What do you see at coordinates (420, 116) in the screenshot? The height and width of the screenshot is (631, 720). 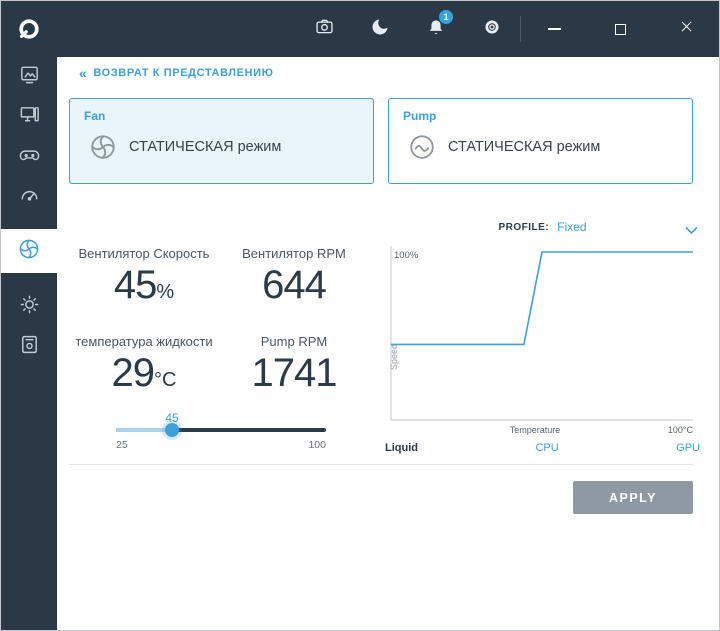 I see `pump-card-title: Pump` at bounding box center [420, 116].